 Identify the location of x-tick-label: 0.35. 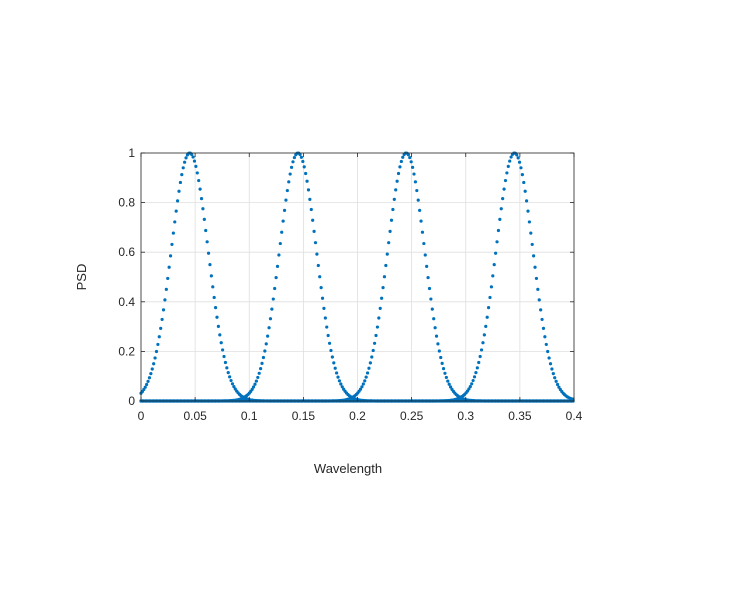
(520, 416).